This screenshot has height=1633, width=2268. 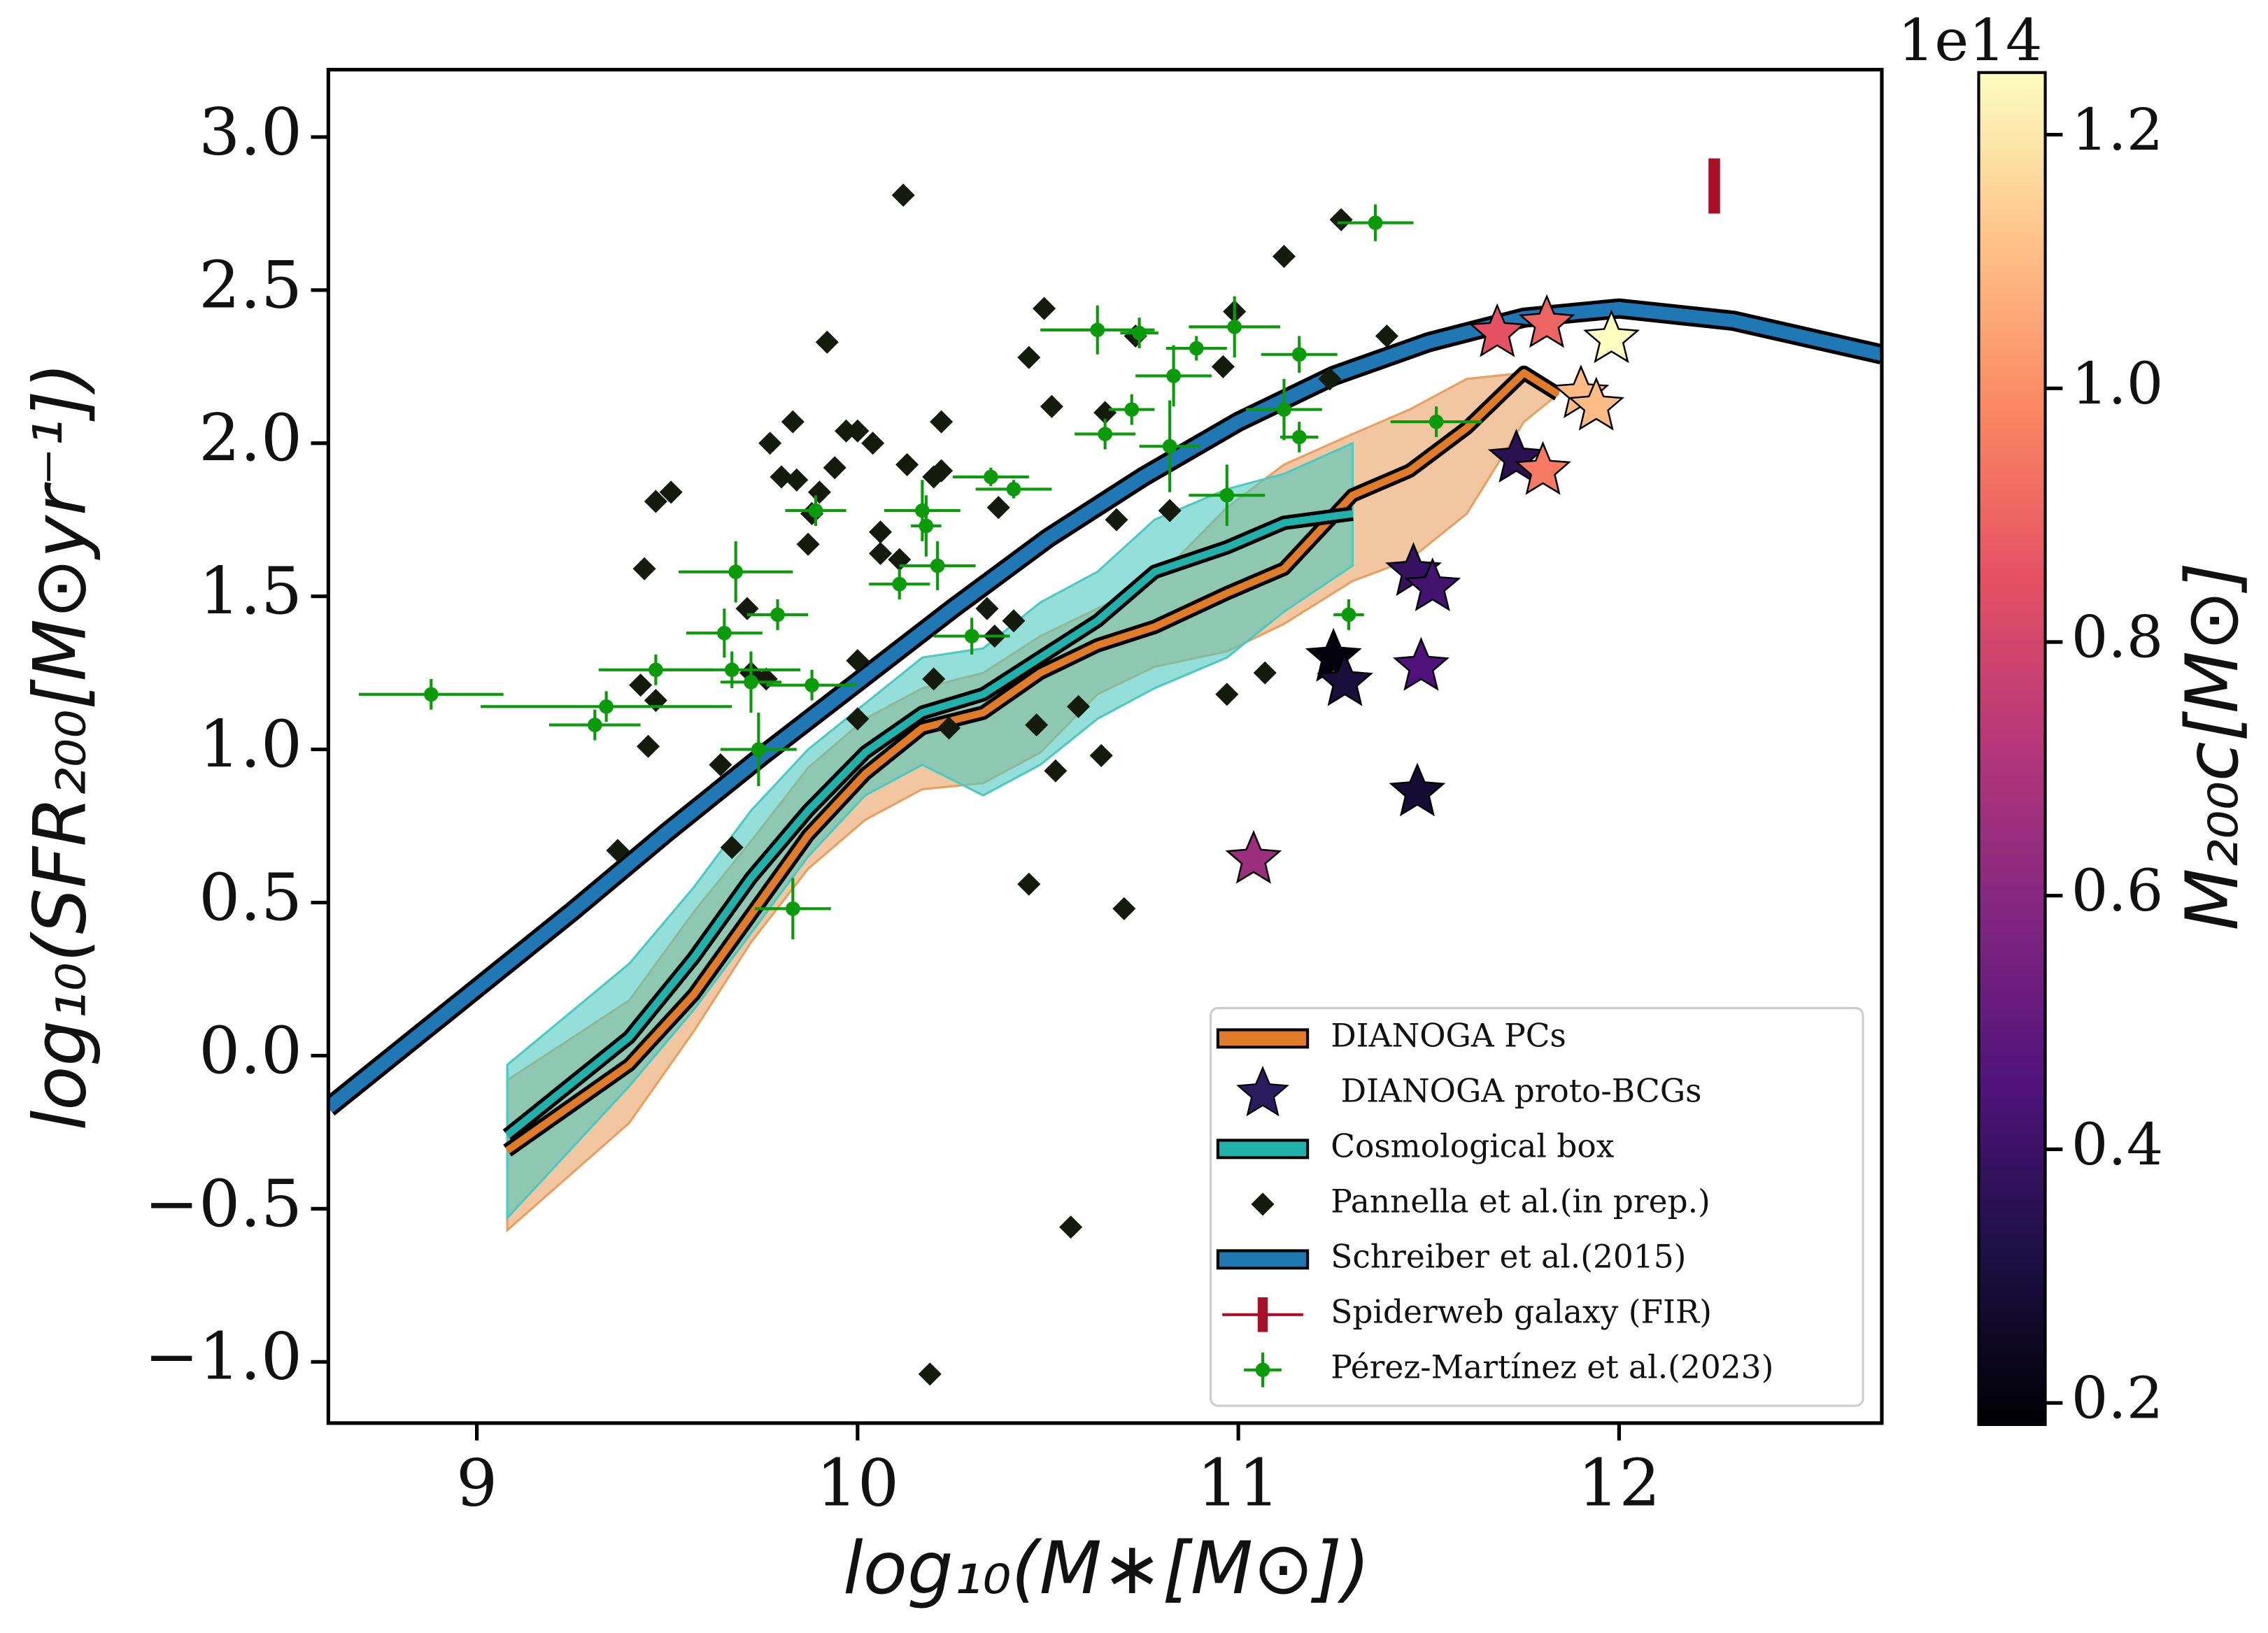 What do you see at coordinates (250, 744) in the screenshot?
I see `y-tick-label: 1.0` at bounding box center [250, 744].